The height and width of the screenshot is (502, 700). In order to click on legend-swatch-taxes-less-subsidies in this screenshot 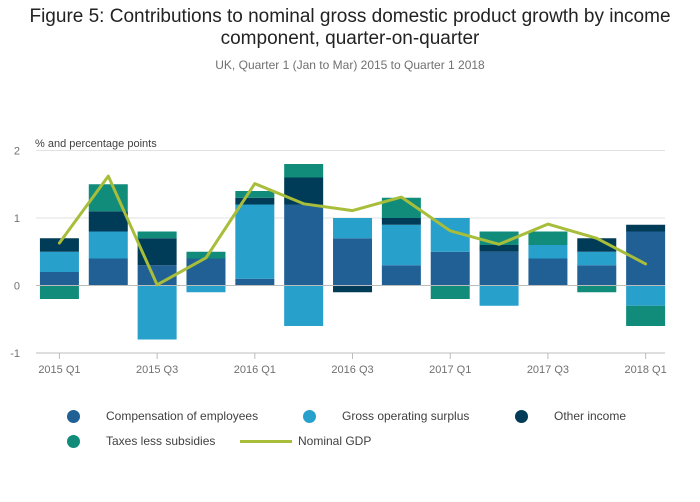, I will do `click(73, 441)`.